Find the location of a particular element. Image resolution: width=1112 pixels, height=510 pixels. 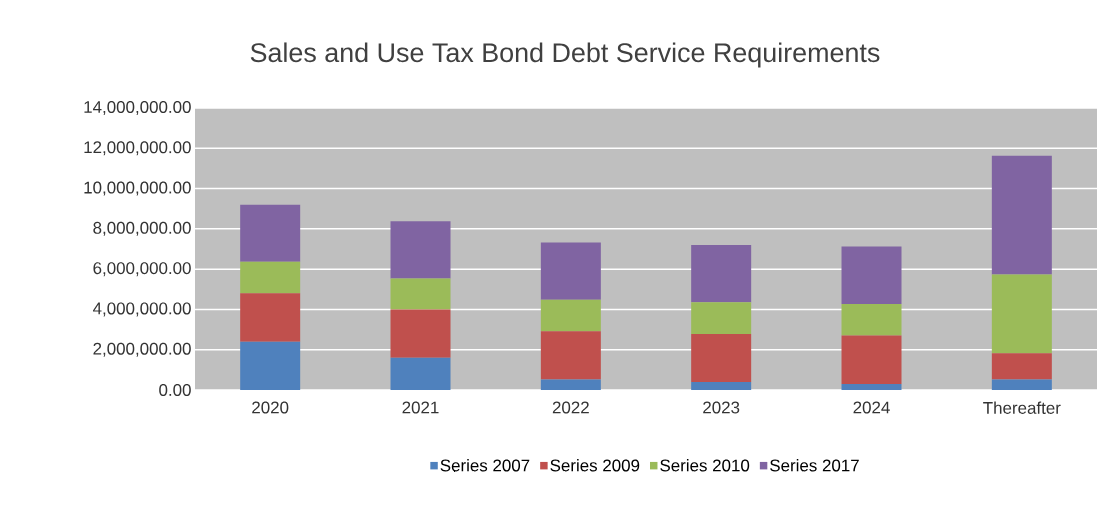

x-tick-label: 2024 is located at coordinates (871, 407).